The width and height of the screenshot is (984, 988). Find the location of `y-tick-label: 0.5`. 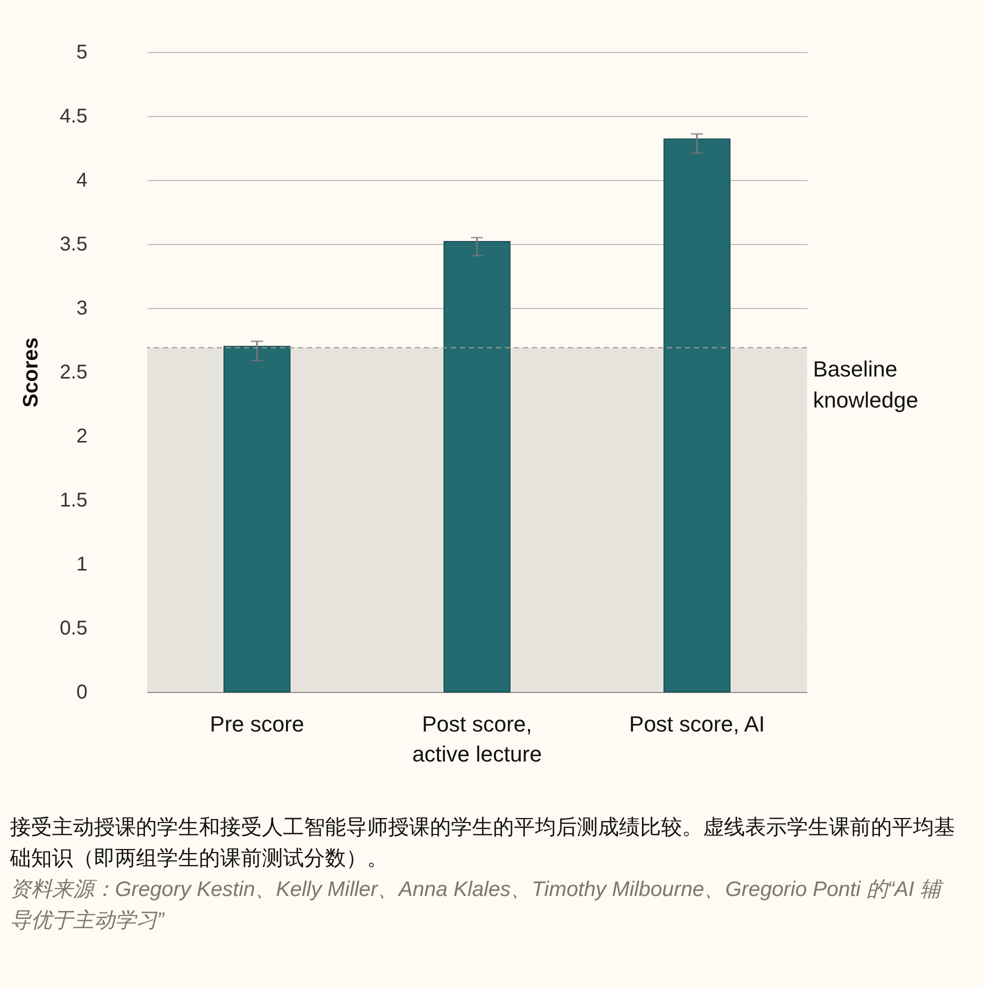

y-tick-label: 0.5 is located at coordinates (74, 629).